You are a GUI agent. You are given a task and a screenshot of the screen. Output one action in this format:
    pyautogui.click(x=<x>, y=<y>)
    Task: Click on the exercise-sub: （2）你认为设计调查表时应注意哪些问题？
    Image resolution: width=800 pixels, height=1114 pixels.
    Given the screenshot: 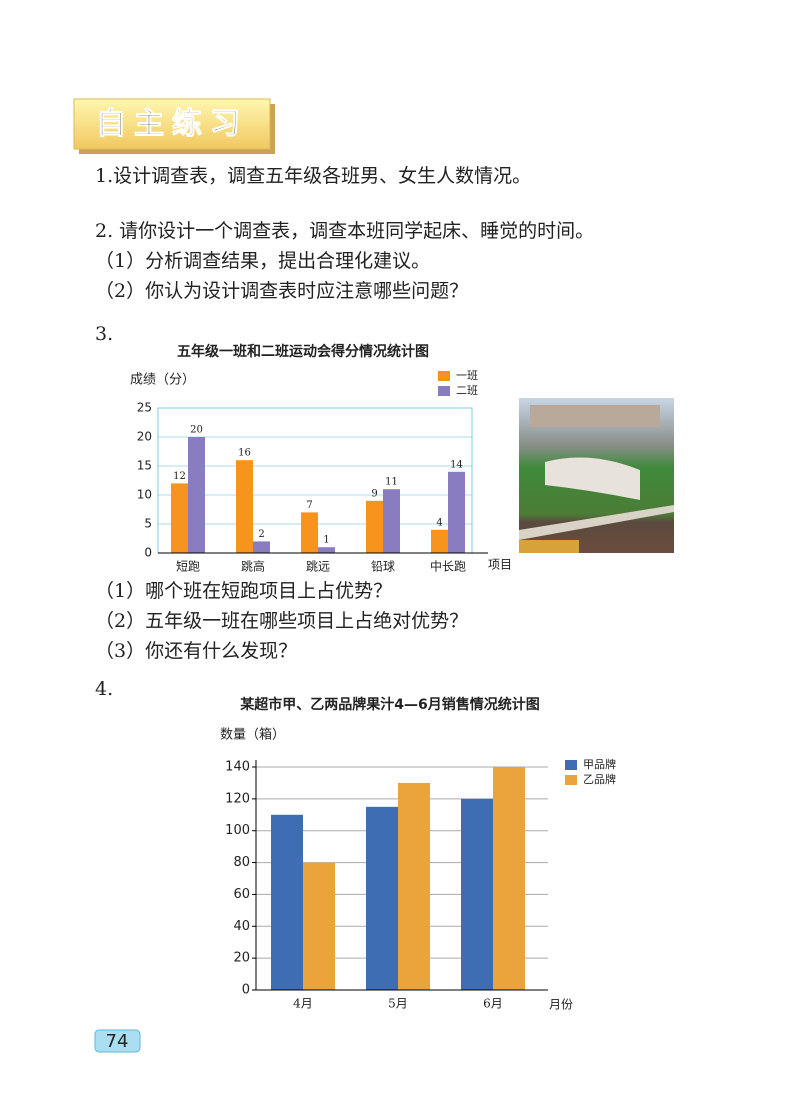 What is the action you would take?
    pyautogui.click(x=281, y=291)
    